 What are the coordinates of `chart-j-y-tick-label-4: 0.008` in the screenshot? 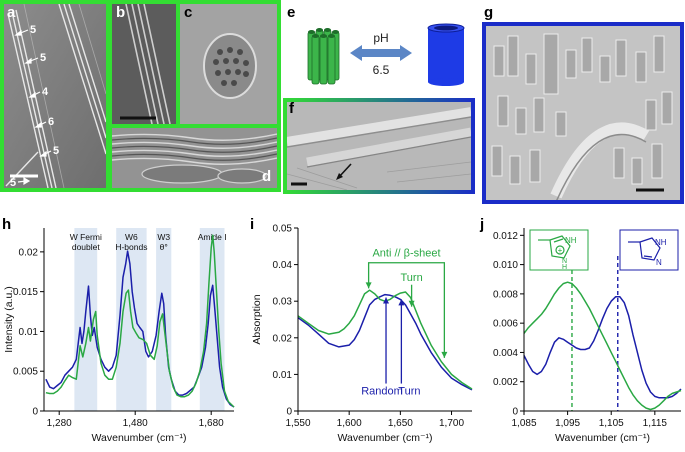 It's located at (505, 294).